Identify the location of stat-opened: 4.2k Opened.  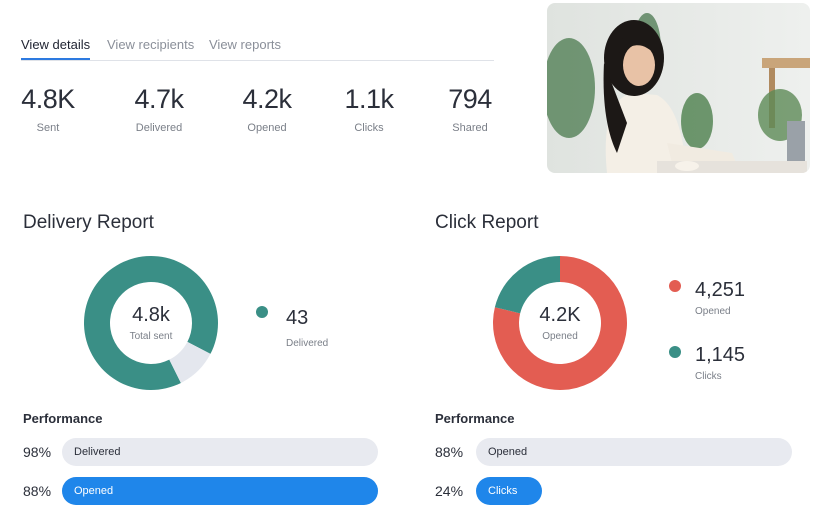
(267, 109).